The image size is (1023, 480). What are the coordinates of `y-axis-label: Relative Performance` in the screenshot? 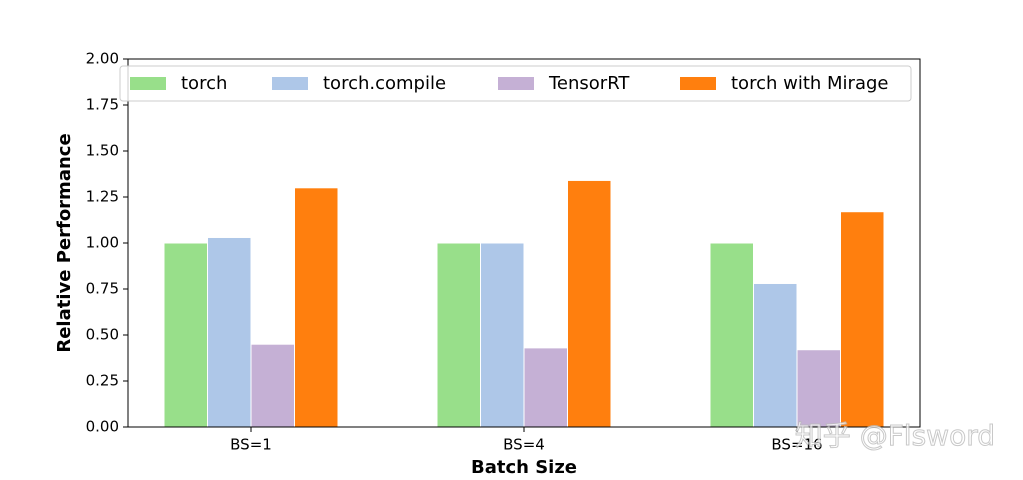 It's located at (64, 242).